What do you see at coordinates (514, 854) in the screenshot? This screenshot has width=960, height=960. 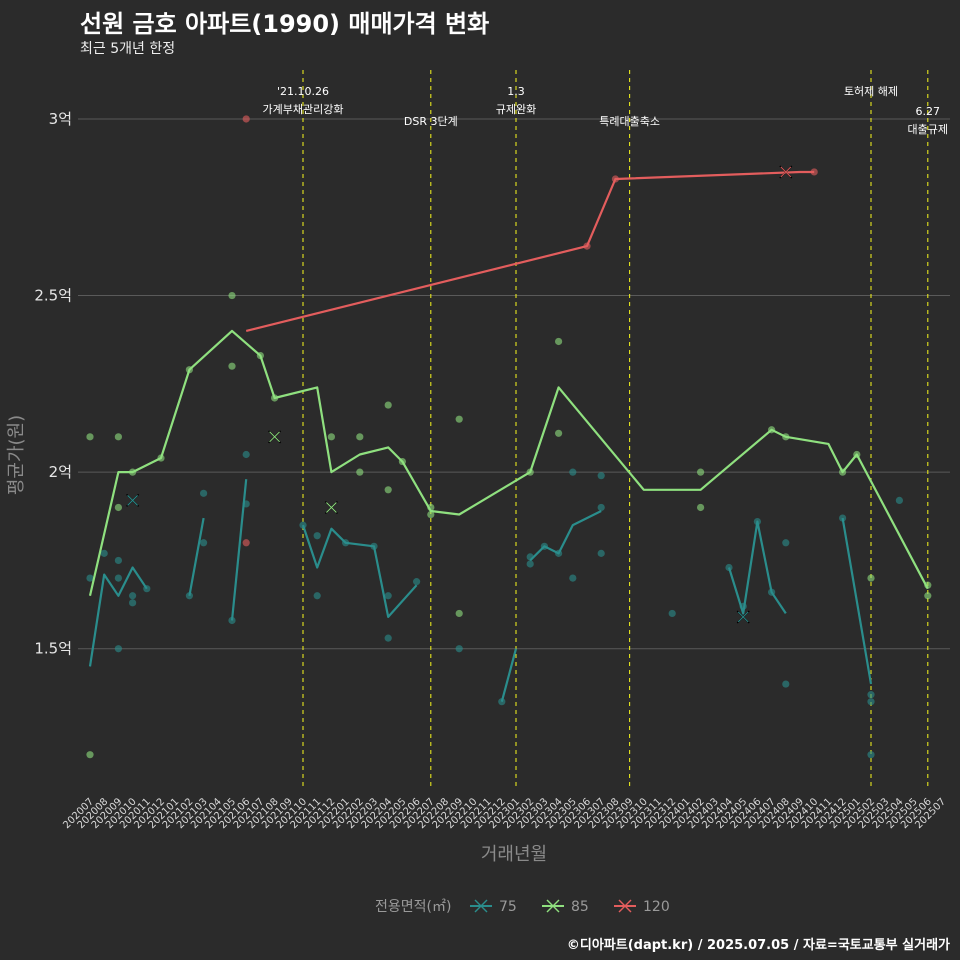 I see `x-axis-title: 거래년월` at bounding box center [514, 854].